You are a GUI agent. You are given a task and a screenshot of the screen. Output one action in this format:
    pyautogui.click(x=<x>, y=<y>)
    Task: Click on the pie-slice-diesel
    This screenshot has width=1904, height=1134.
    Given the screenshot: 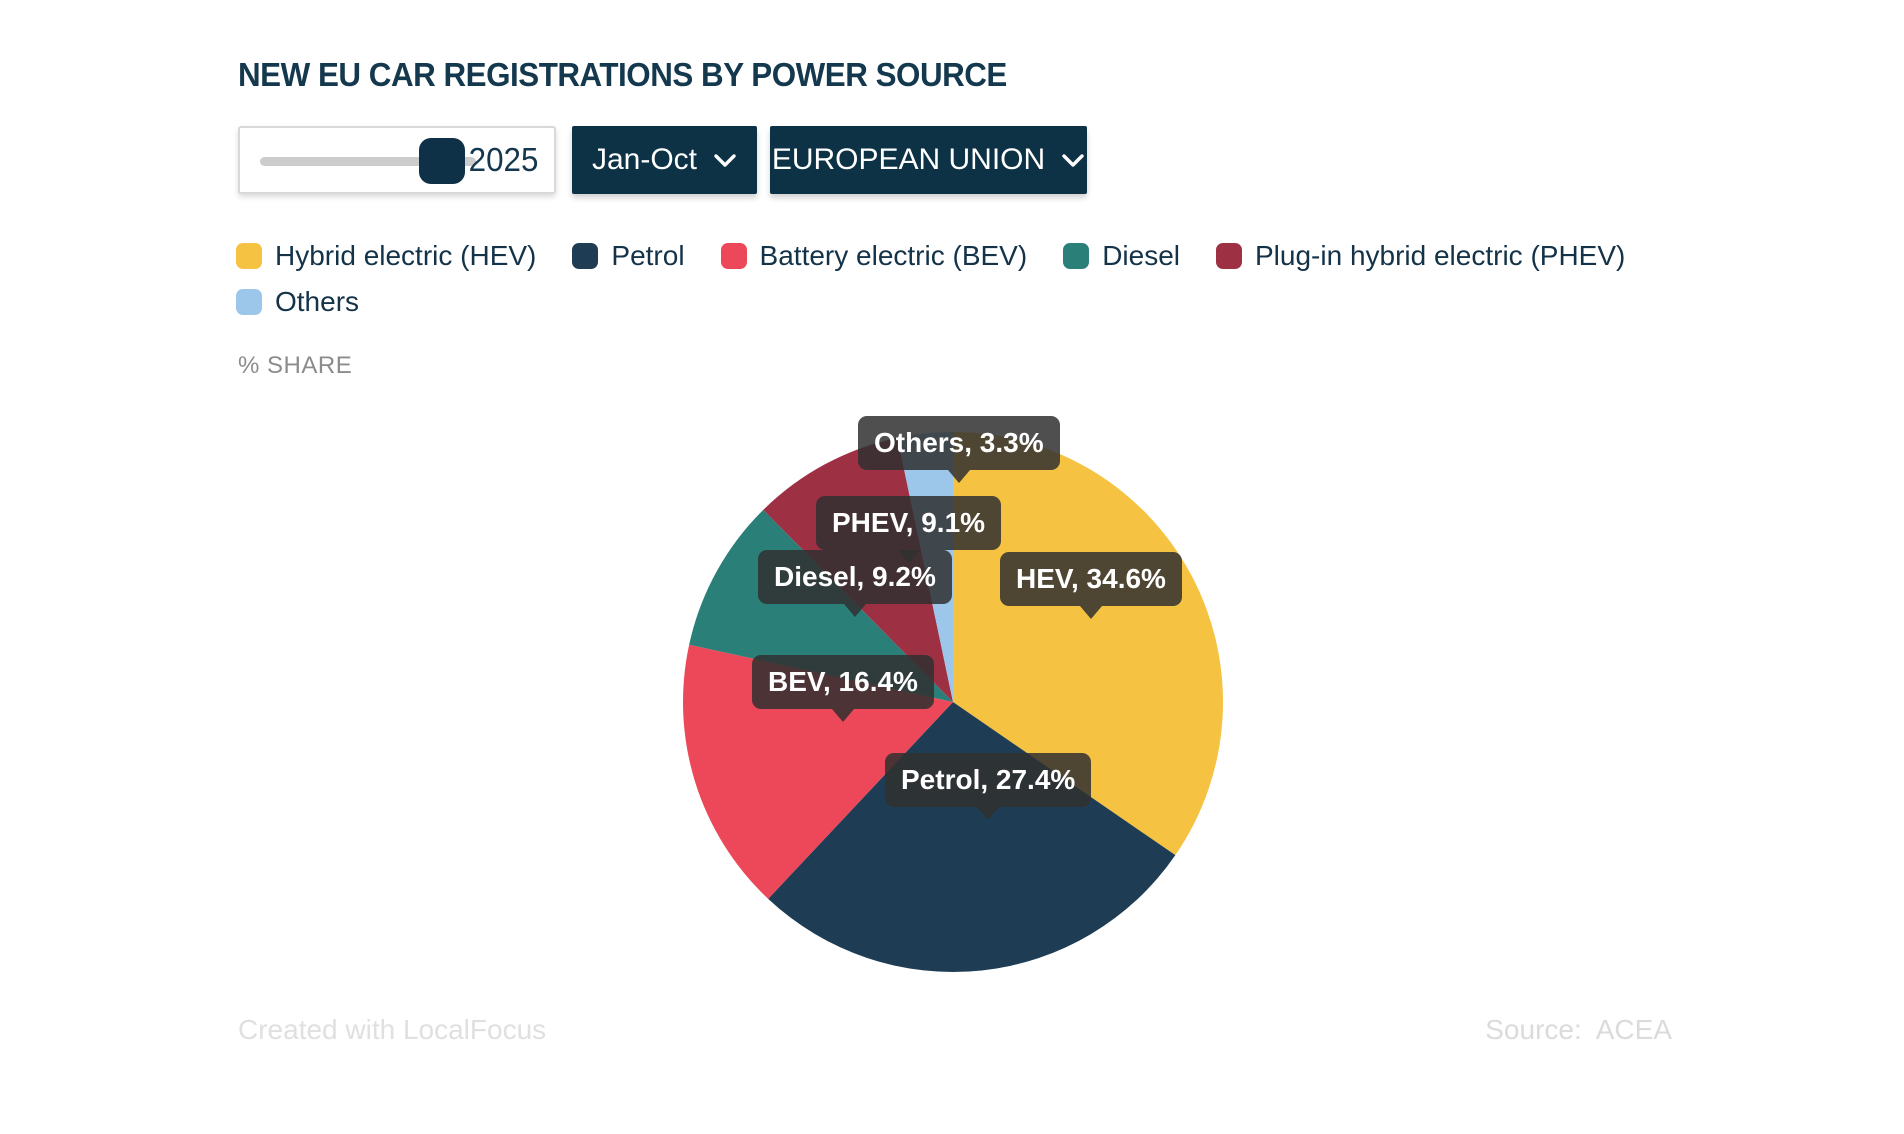 What is the action you would take?
    pyautogui.click(x=821, y=605)
    